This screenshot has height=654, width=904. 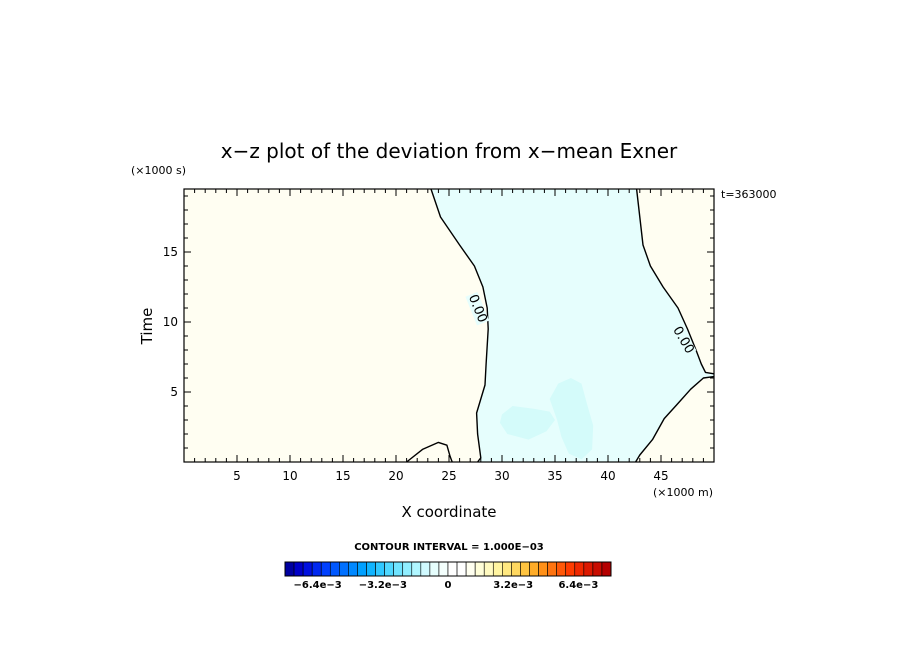 I want to click on y-unit-label: (×1000 s), so click(x=158, y=170).